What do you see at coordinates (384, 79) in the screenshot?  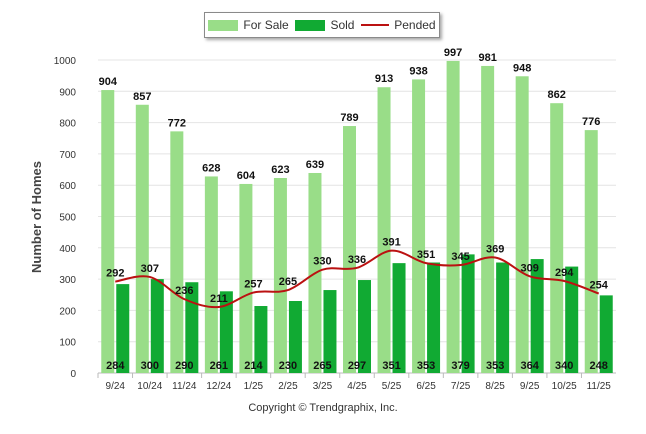 I see `data-label-for-sale: 913` at bounding box center [384, 79].